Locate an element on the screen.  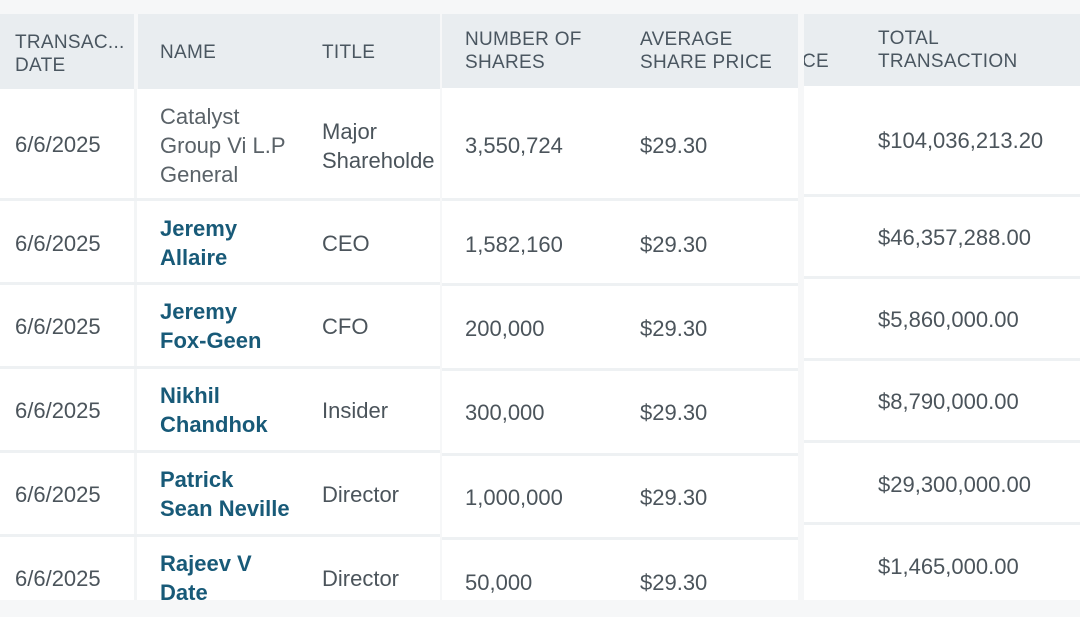
table-row: 6/6/2025 Jeremy Fox-Geen CFO is located at coordinates (220, 327).